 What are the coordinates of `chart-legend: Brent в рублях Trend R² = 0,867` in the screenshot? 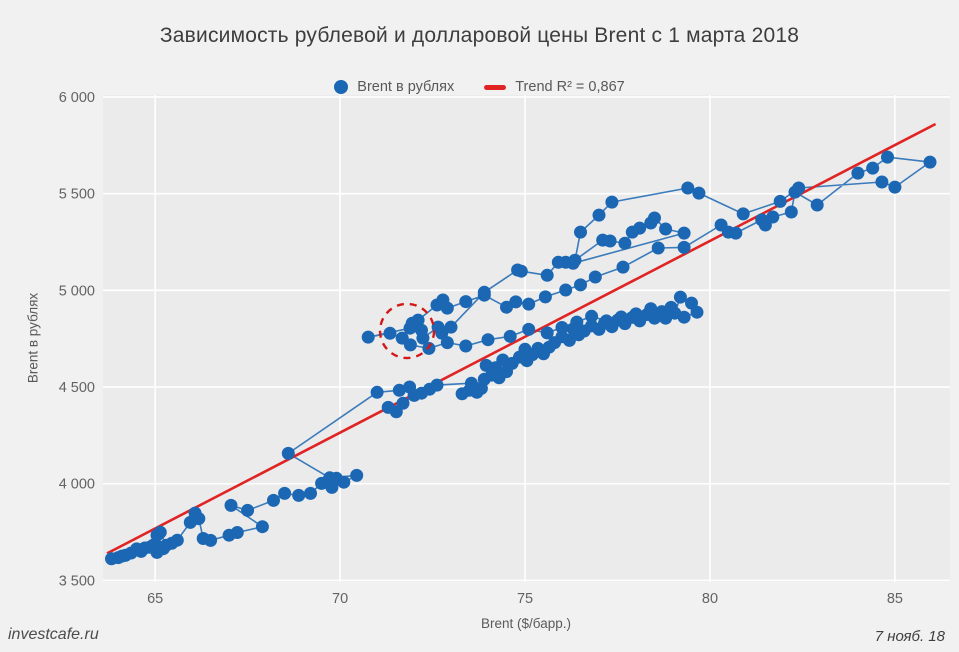 It's located at (479, 87).